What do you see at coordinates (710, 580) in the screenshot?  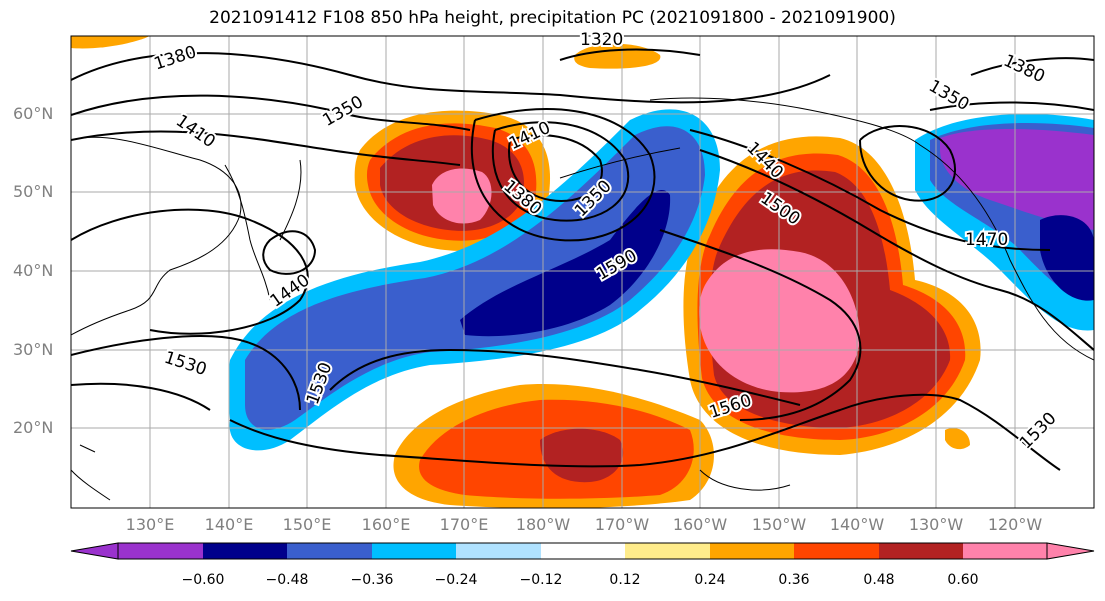 I see `colorbar-tick-label: 0.24` at bounding box center [710, 580].